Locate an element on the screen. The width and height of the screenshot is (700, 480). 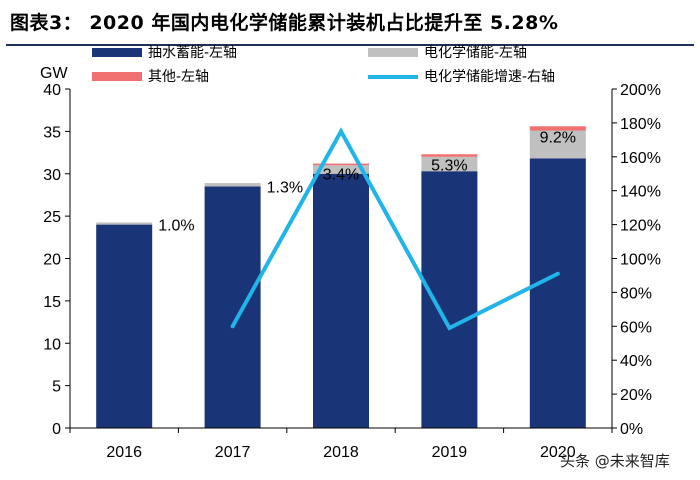
data-labels-layer: 1.0% 1.3% 3.4% 5.3% 9.2% is located at coordinates (367, 181).